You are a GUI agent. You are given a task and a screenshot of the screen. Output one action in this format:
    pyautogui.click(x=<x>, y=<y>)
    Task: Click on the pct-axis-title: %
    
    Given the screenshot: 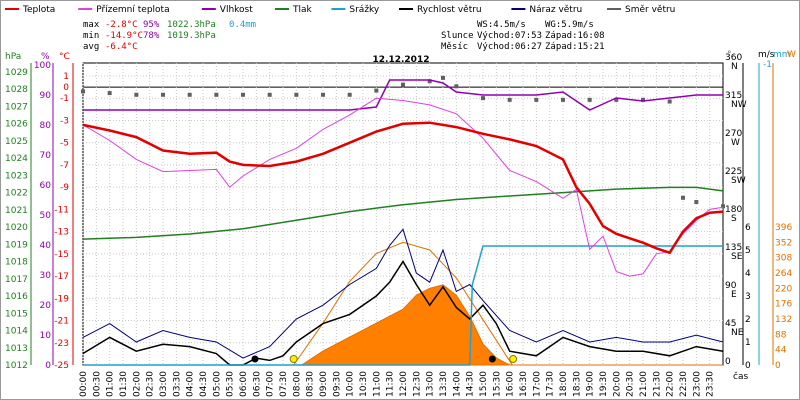 What is the action you would take?
    pyautogui.click(x=45, y=57)
    